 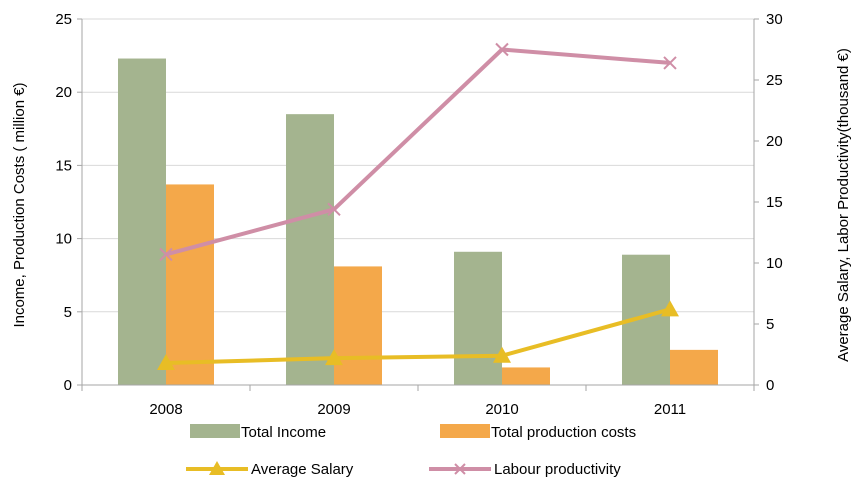 I want to click on y-tick-label: 5, so click(x=68, y=312).